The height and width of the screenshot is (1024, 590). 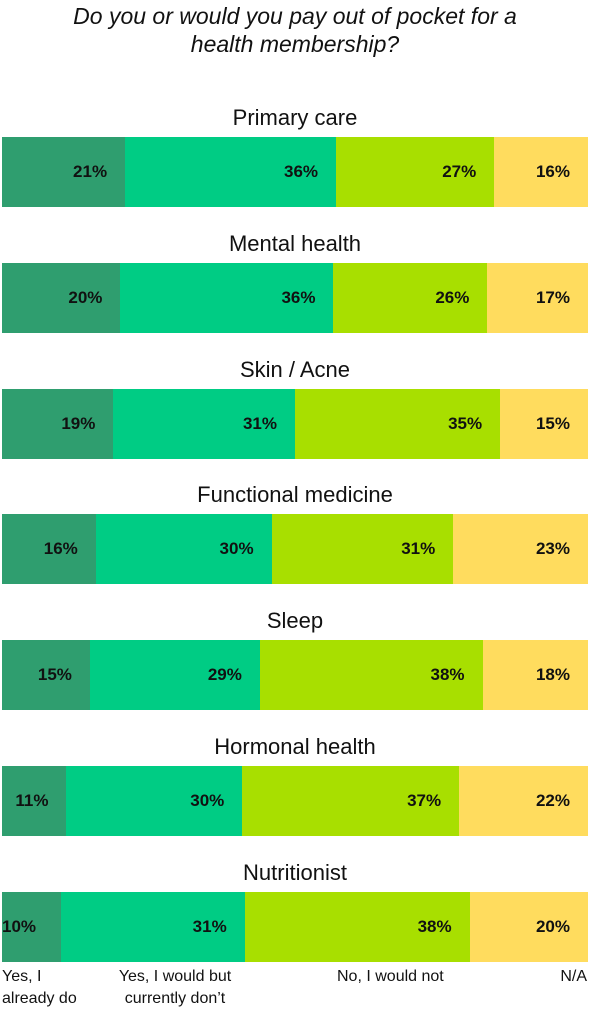 I want to click on category-label: Primary care, so click(x=295, y=117).